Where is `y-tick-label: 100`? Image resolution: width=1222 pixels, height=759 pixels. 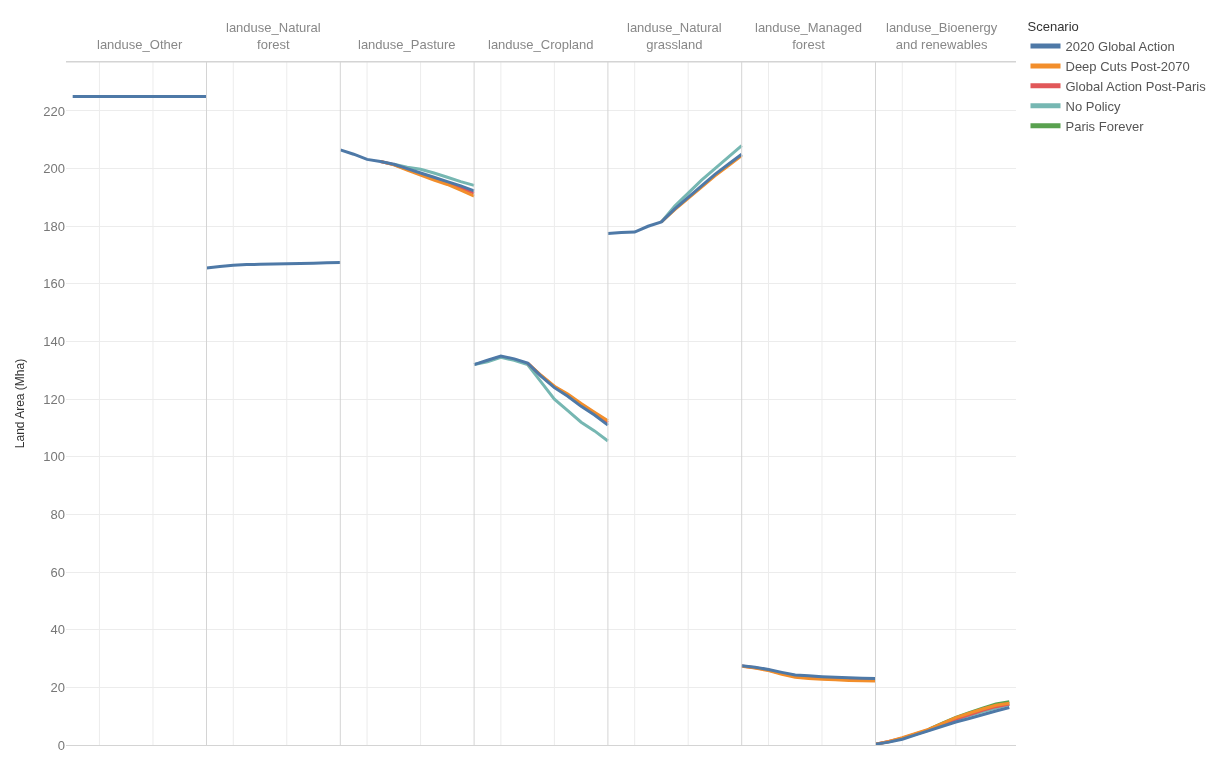 y-tick-label: 100 is located at coordinates (54, 457).